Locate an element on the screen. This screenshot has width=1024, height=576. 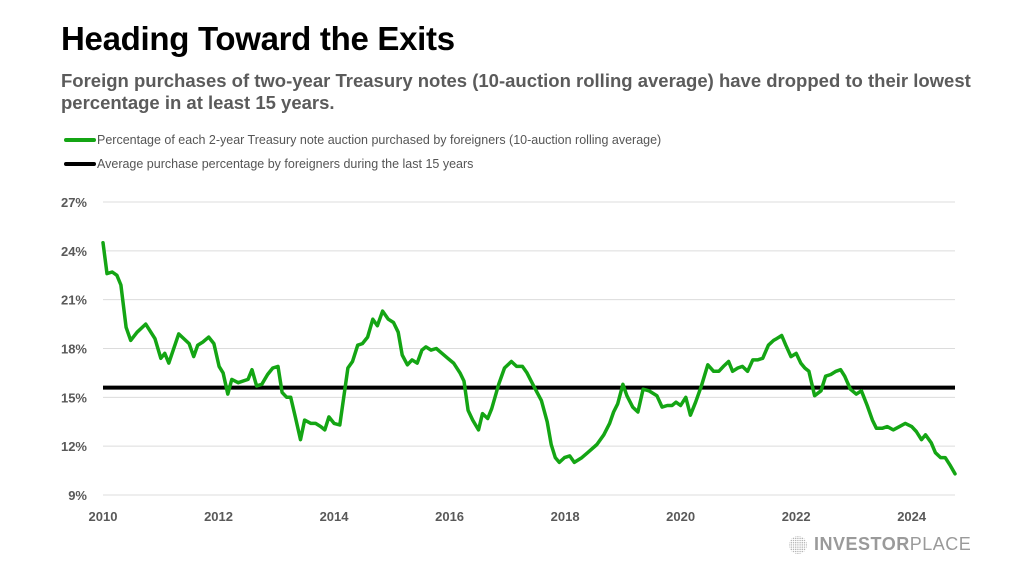
y-tick-label: 18% is located at coordinates (74, 349).